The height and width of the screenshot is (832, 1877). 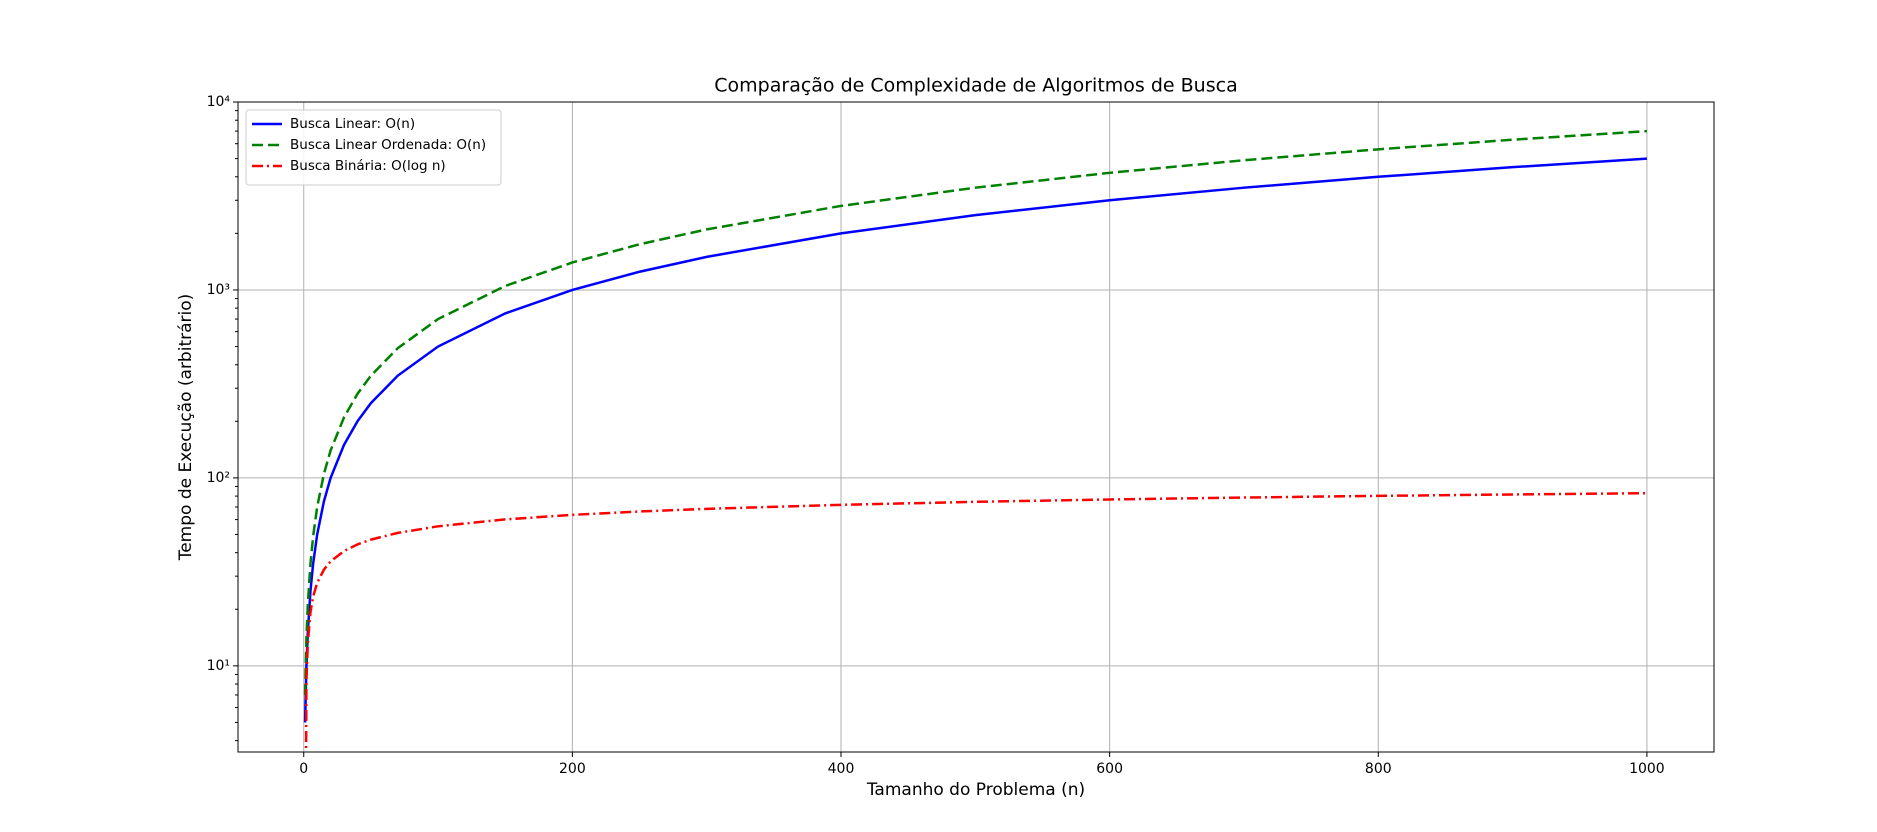 I want to click on y-tick-label: 10², so click(x=218, y=478).